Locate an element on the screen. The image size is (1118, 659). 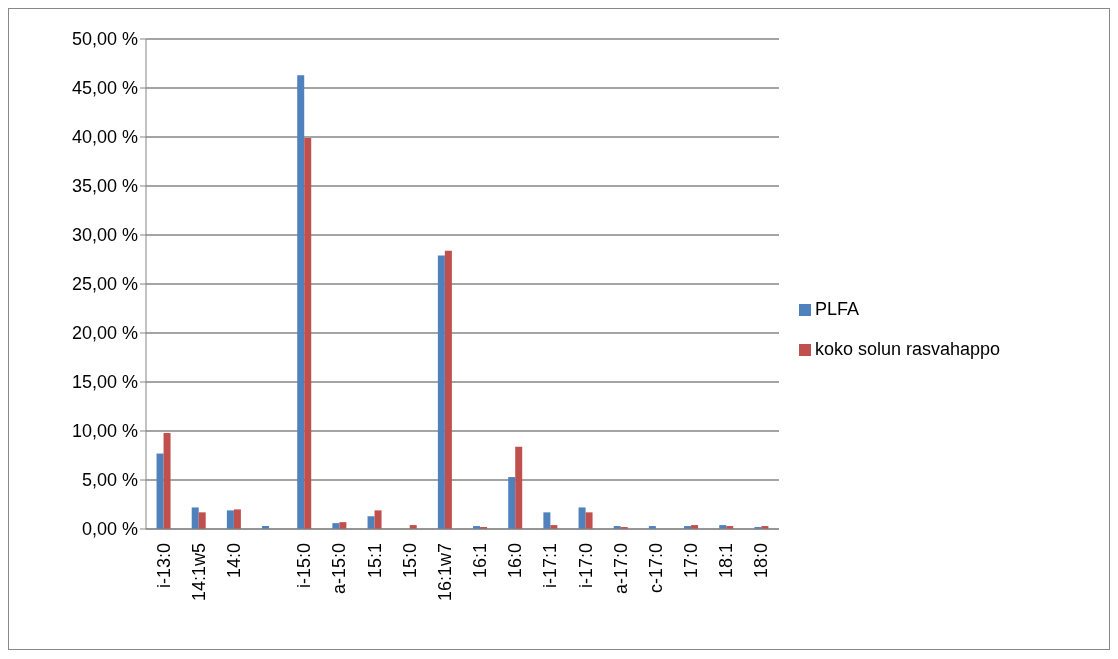
x-tick-label: a-15:0 is located at coordinates (339, 569).